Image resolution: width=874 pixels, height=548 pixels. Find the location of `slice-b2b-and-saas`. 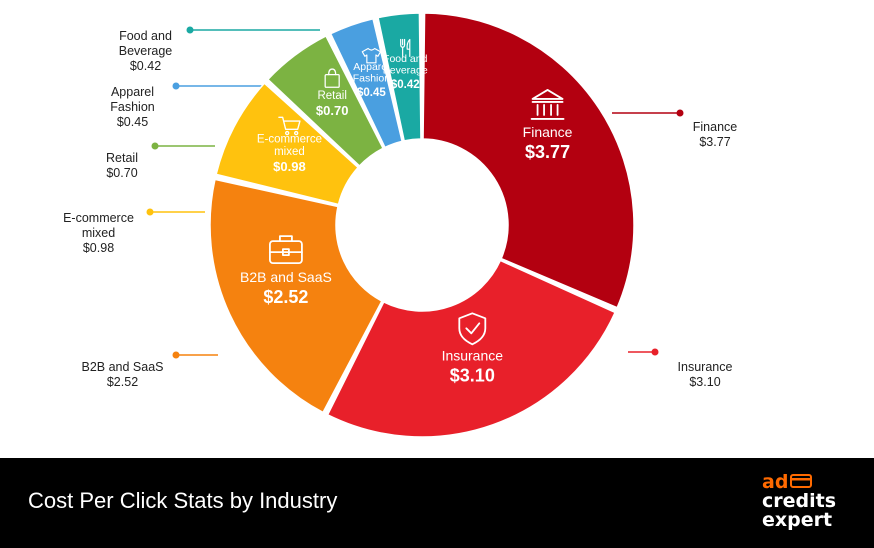

slice-b2b-and-saas is located at coordinates (296, 296).